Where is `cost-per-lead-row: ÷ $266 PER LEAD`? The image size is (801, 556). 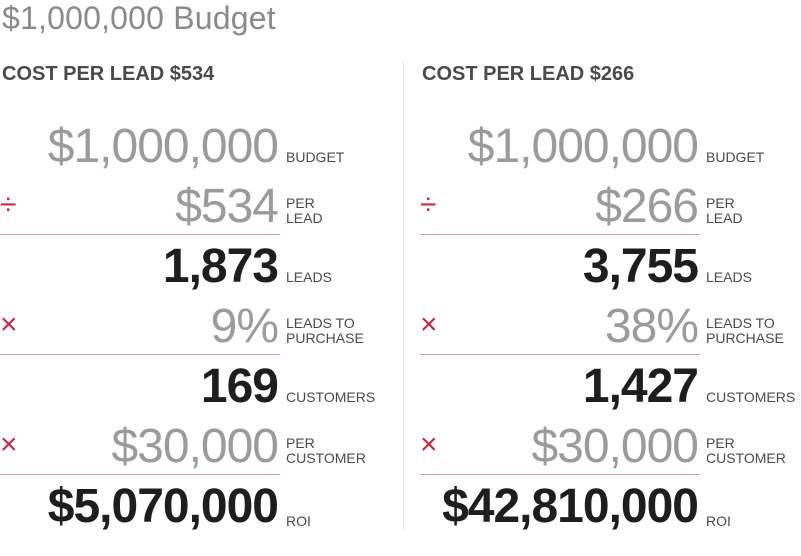
cost-per-lead-row: ÷ $266 PER LEAD is located at coordinates (610, 212).